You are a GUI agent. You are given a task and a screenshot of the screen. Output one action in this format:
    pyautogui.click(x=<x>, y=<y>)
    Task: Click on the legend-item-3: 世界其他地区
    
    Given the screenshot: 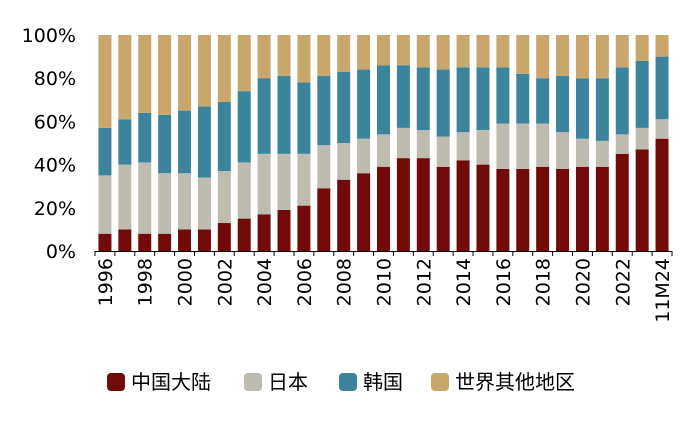 What is the action you would take?
    pyautogui.click(x=503, y=382)
    